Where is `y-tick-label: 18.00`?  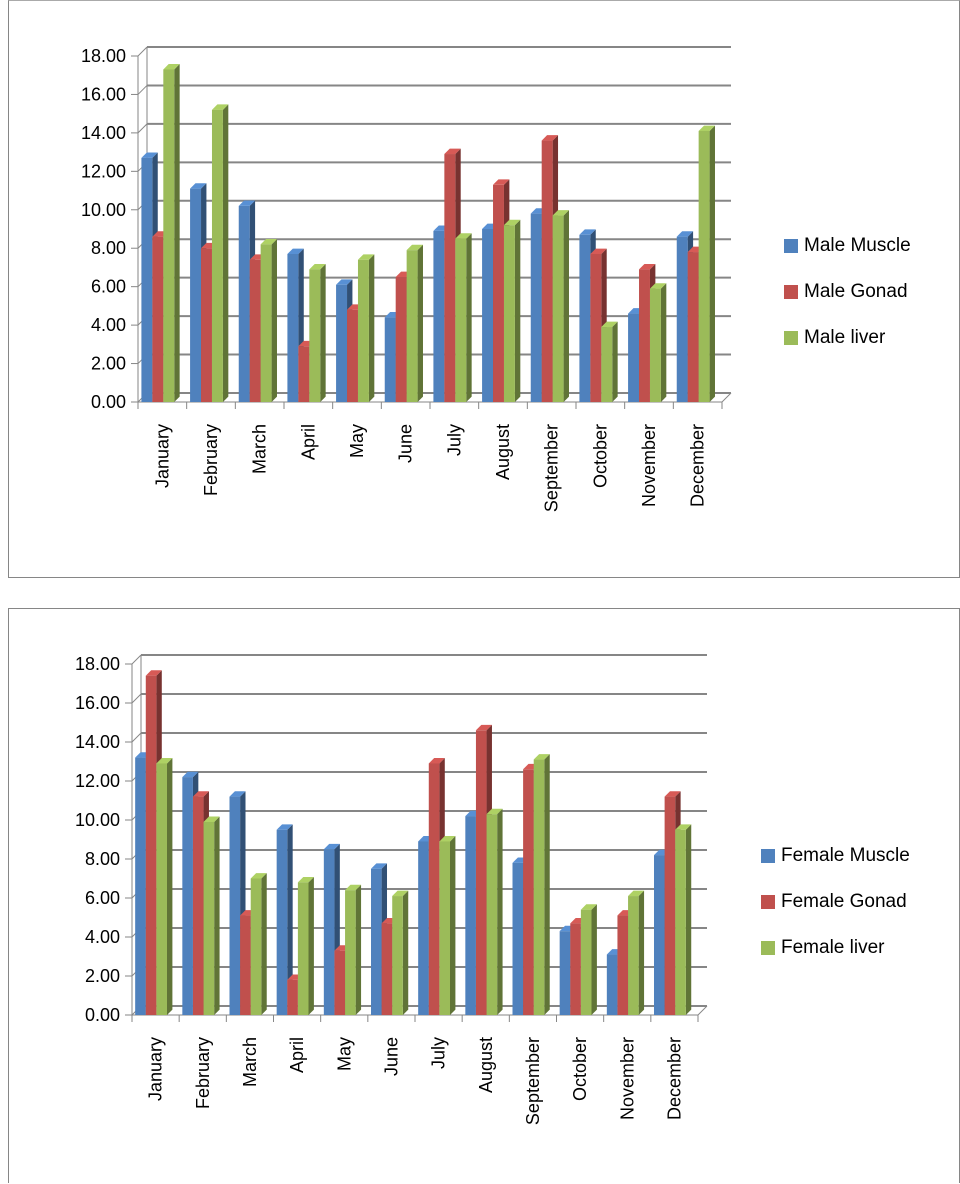 y-tick-label: 18.00 is located at coordinates (103, 56).